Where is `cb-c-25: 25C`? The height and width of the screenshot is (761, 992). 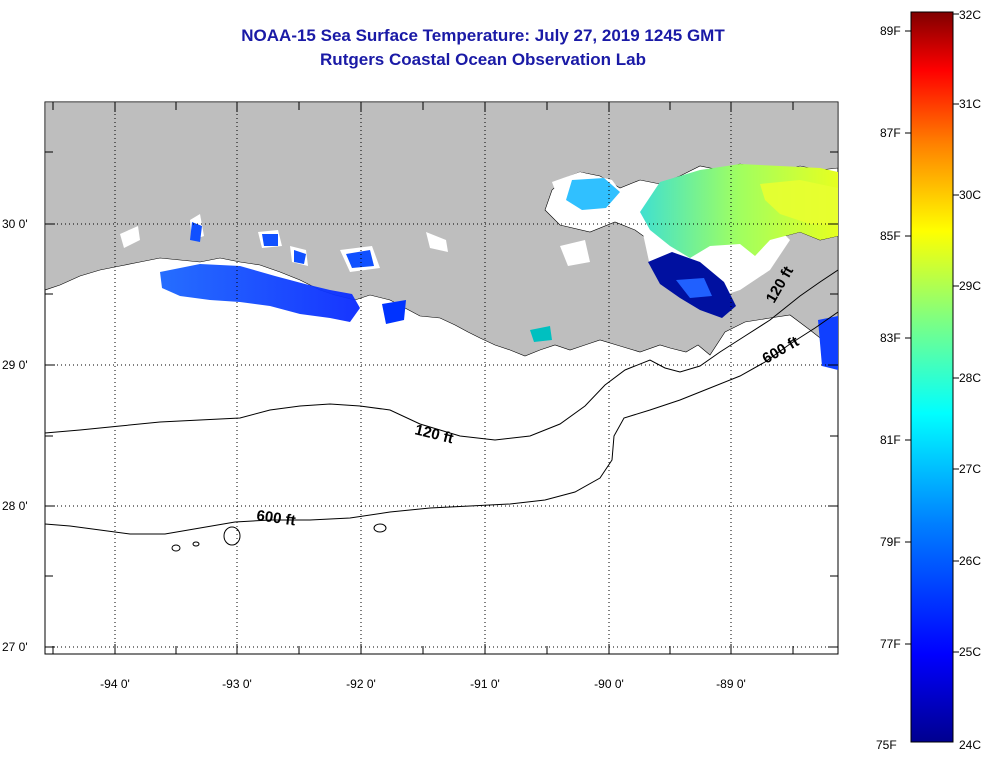
cb-c-25: 25C is located at coordinates (970, 652).